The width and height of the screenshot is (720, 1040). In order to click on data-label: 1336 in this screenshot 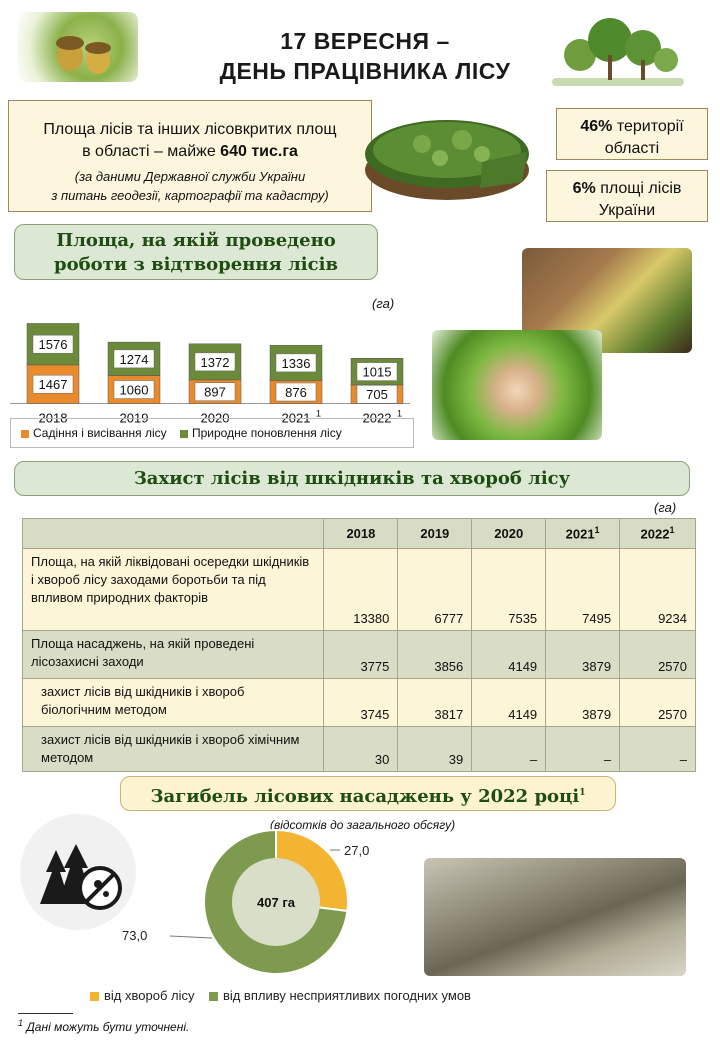, I will do `click(296, 363)`.